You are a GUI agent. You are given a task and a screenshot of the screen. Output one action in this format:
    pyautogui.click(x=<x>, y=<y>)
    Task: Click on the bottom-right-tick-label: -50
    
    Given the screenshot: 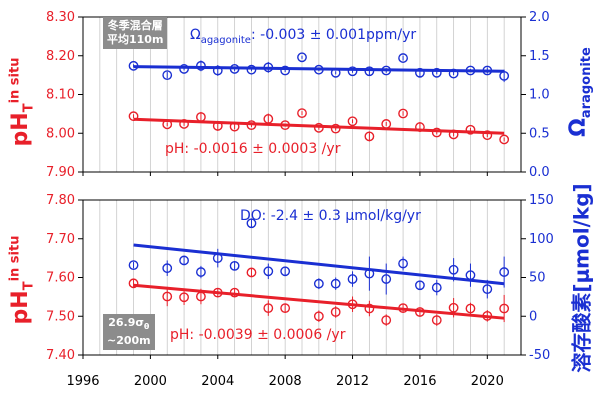 What is the action you would take?
    pyautogui.click(x=539, y=355)
    